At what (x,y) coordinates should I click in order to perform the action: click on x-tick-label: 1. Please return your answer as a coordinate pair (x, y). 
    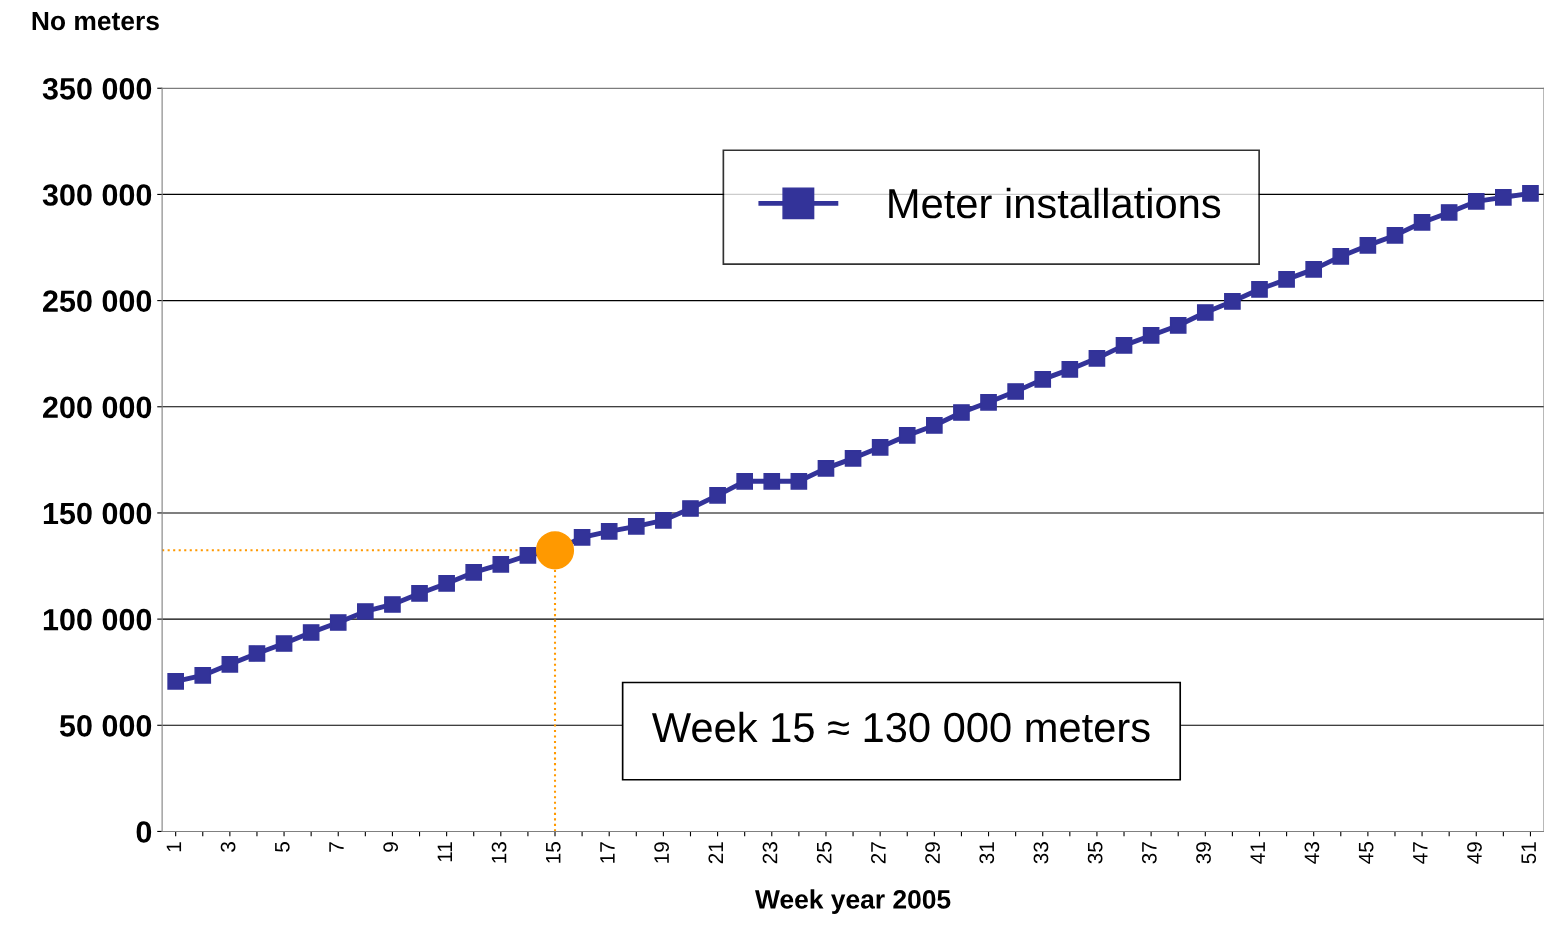
    Looking at the image, I should click on (174, 847).